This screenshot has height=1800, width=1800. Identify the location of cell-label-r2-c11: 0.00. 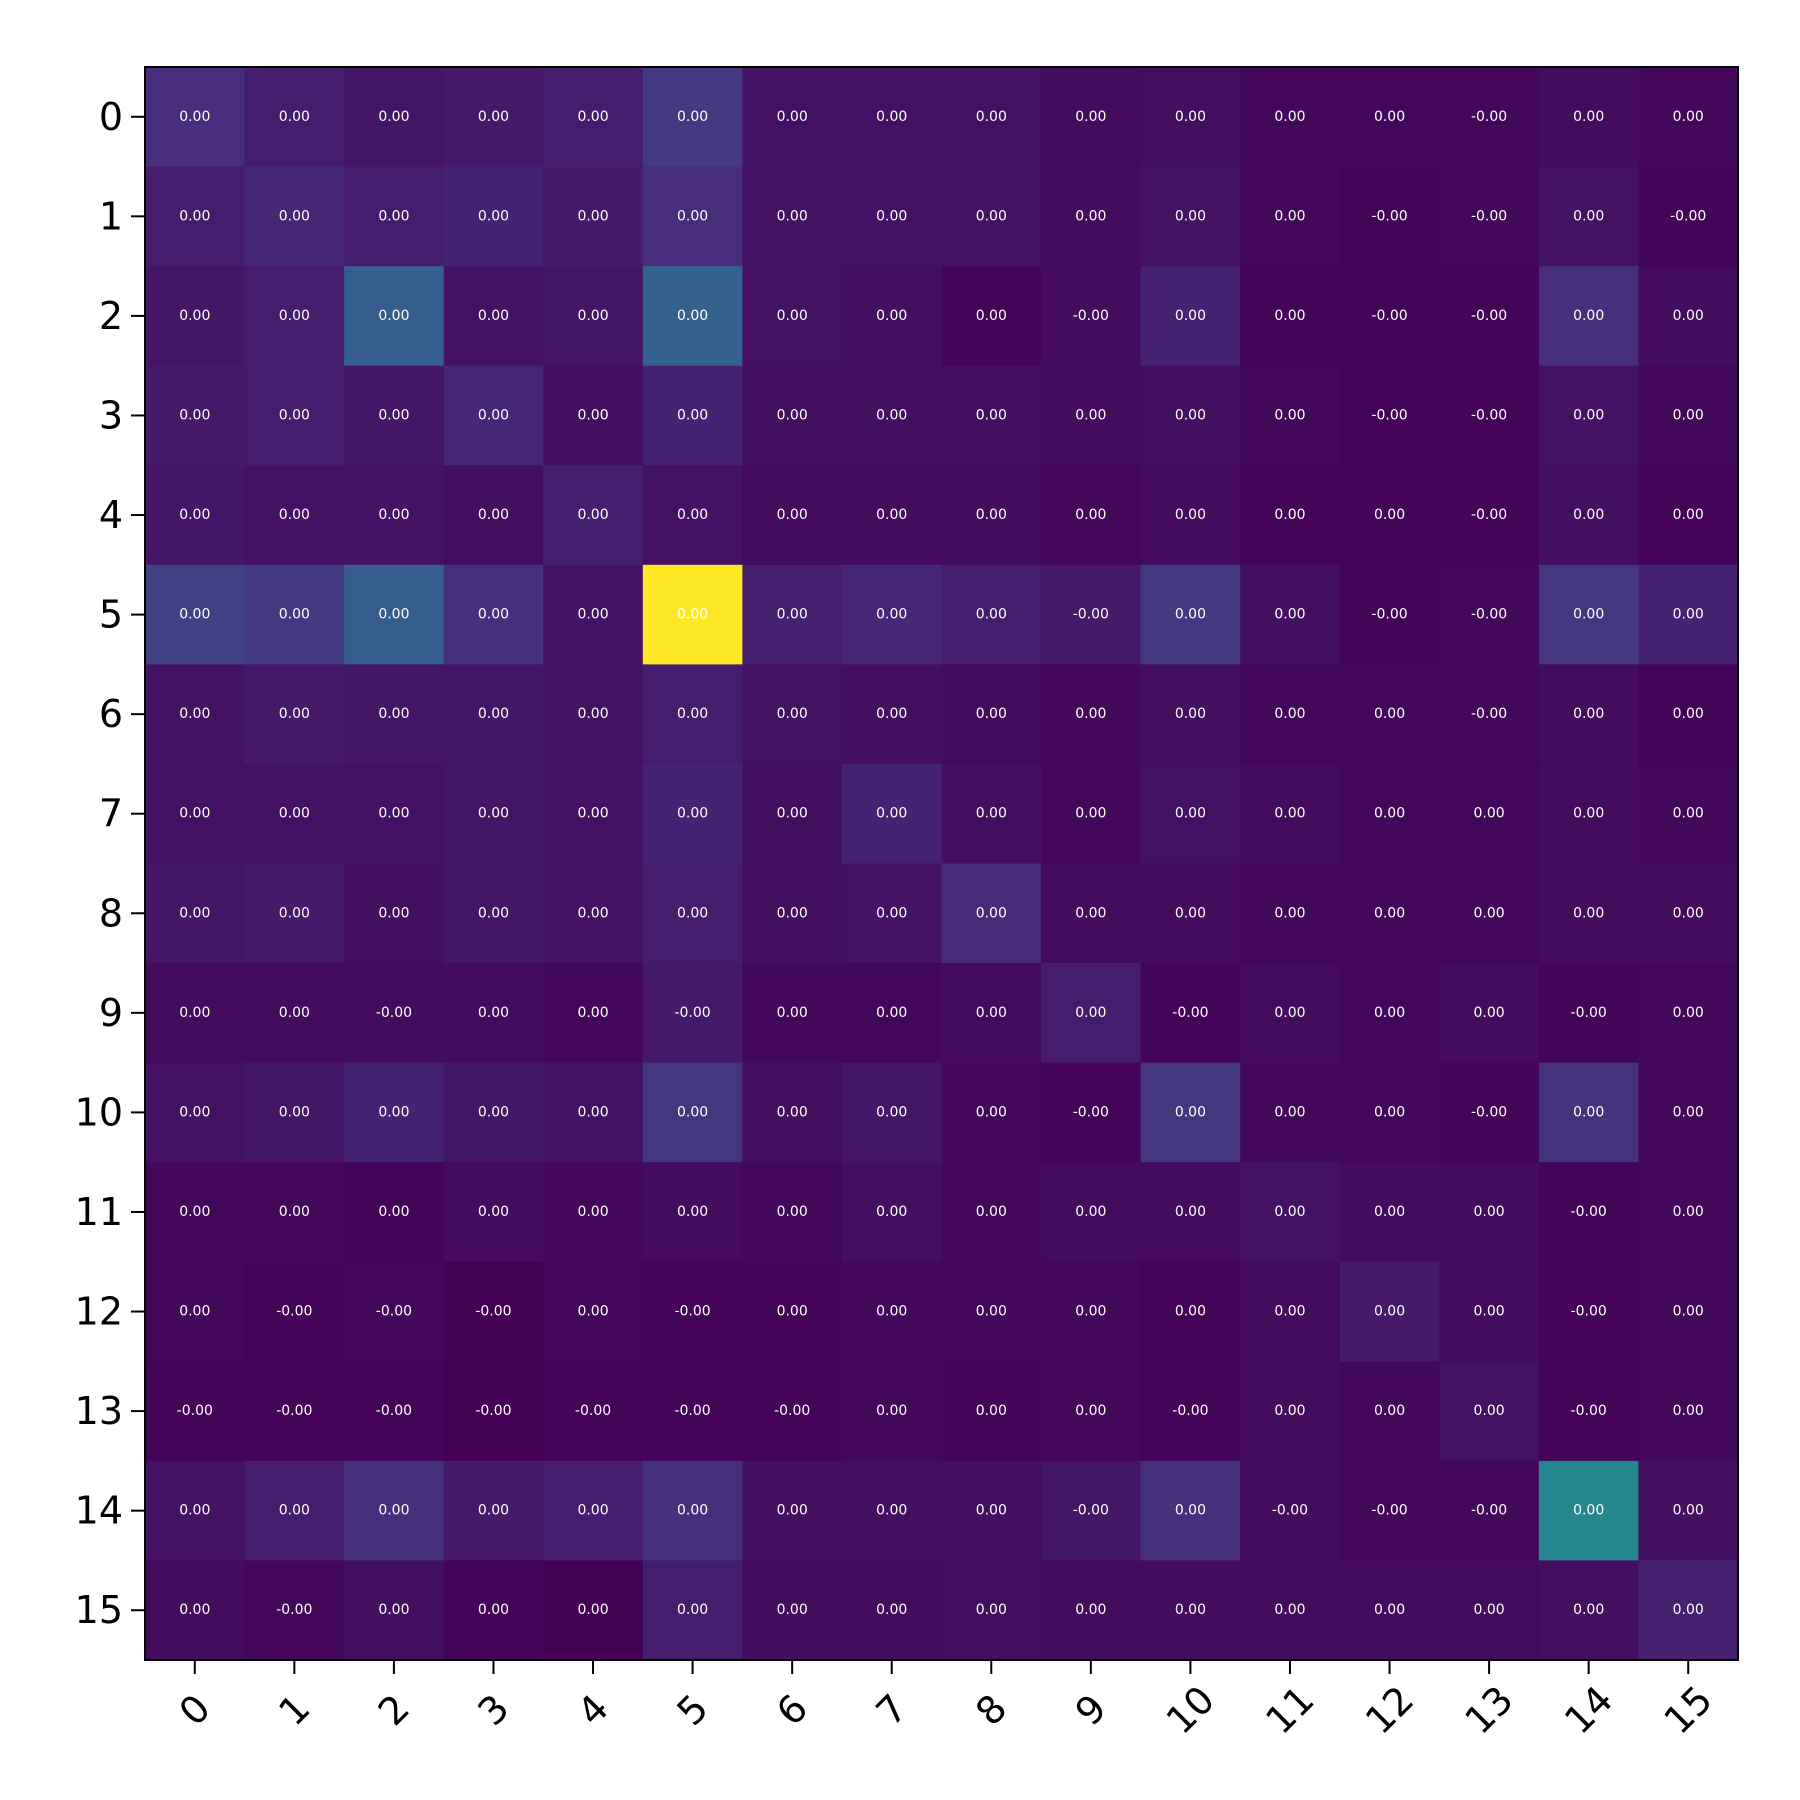
(1289, 316).